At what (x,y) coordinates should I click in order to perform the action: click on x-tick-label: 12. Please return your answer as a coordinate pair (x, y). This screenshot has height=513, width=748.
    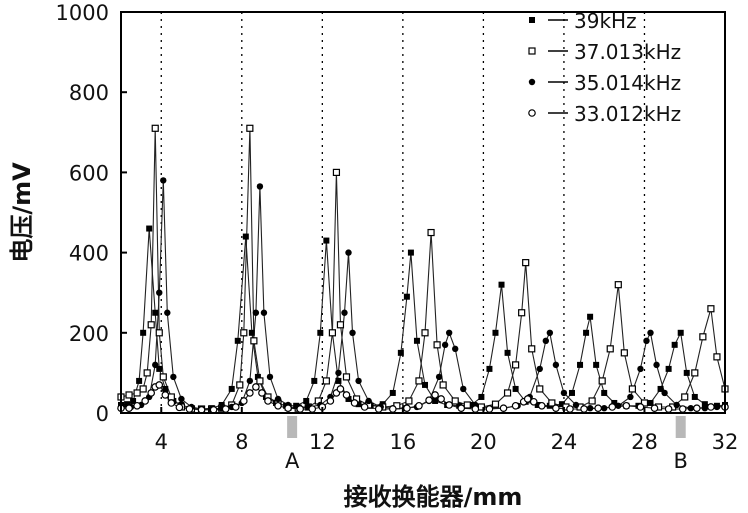
    Looking at the image, I should click on (322, 442).